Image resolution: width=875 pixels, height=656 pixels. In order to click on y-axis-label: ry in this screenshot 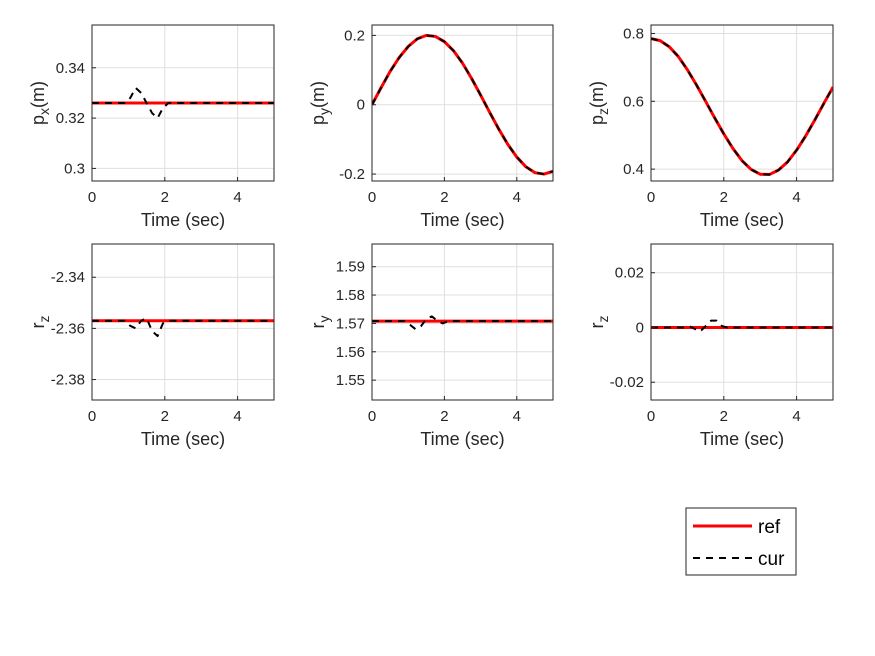, I will do `click(320, 322)`.